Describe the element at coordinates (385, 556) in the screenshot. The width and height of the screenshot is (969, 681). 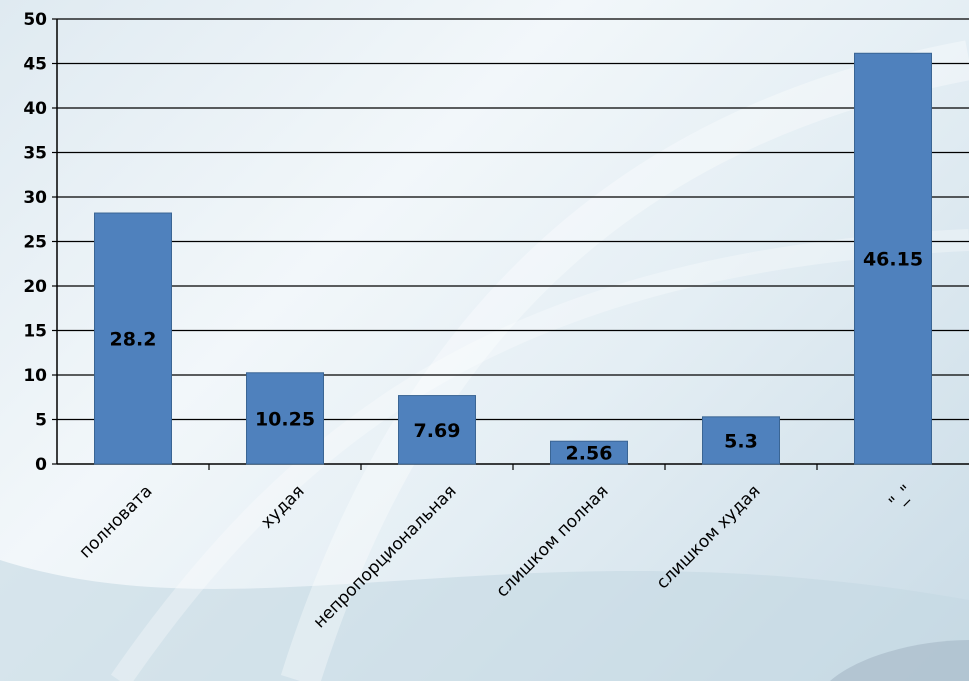
I see `category-label-2: непропорциональная` at that location.